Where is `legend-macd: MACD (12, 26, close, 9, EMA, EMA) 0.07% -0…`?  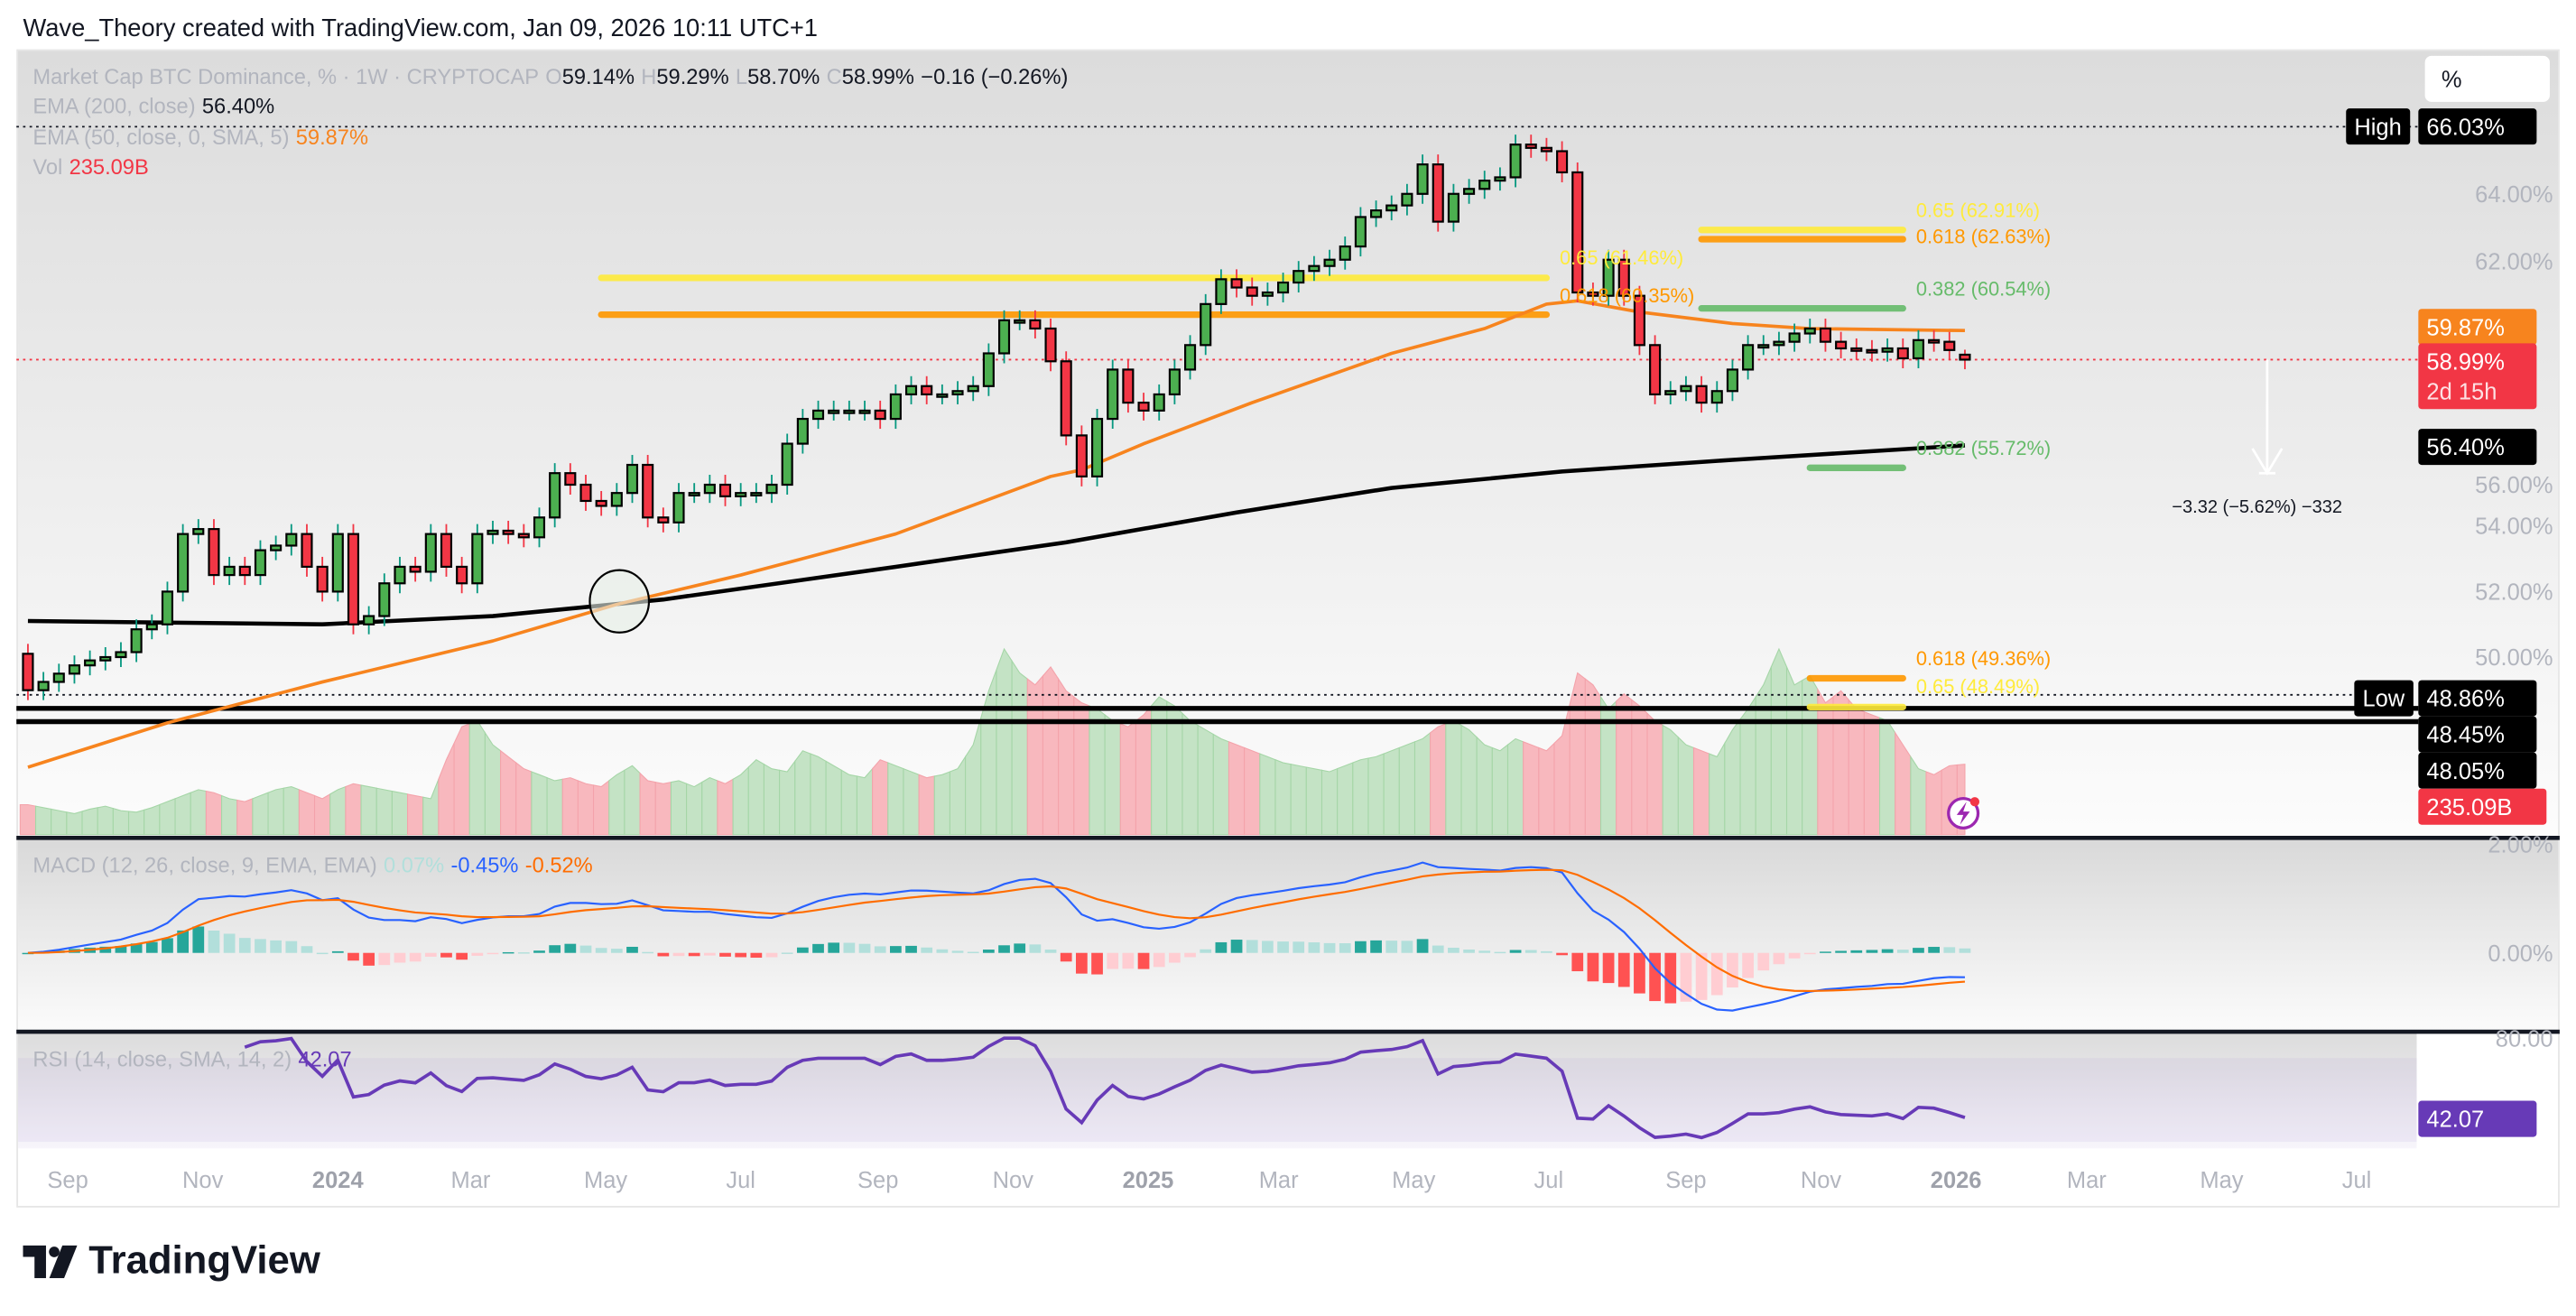
legend-macd: MACD (12, 26, close, 9, EMA, EMA) 0.07% -0… is located at coordinates (315, 865).